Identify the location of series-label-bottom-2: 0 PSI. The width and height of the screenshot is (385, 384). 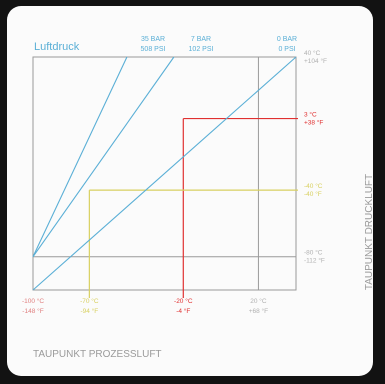
(286, 49).